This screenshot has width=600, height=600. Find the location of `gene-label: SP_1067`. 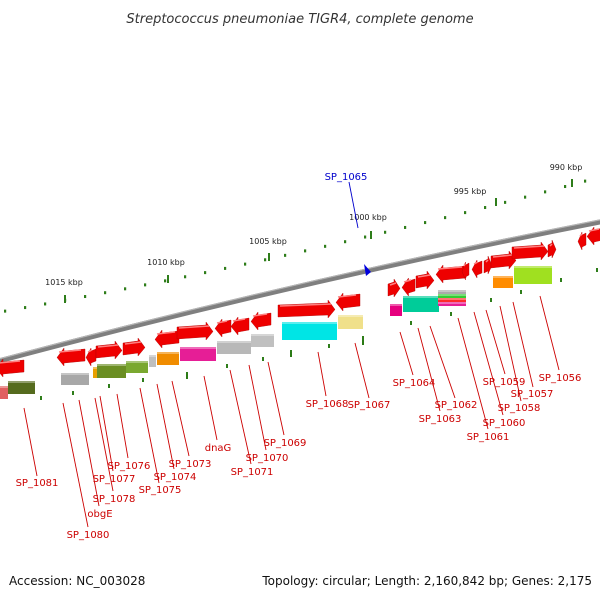

gene-label: SP_1067 is located at coordinates (369, 405).